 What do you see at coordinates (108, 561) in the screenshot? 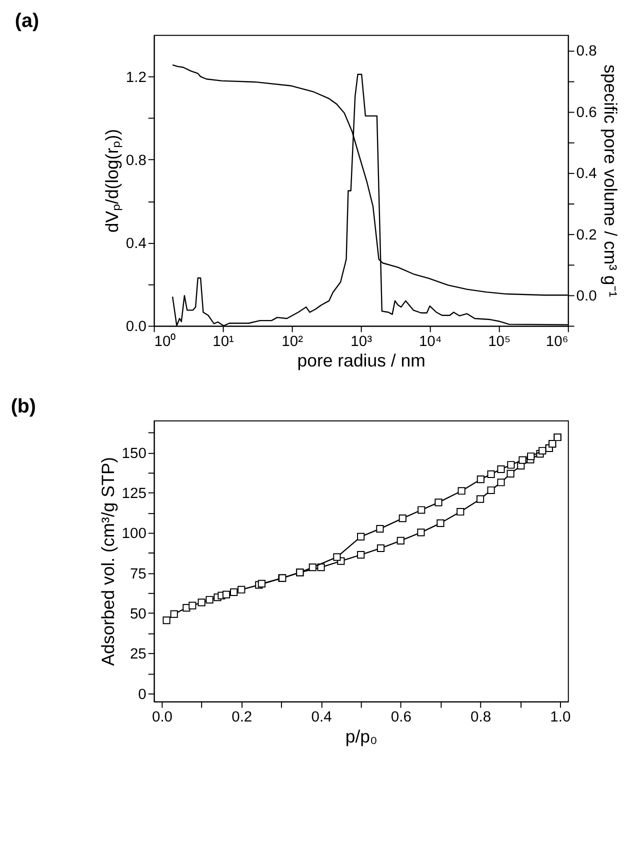
I see `y-axis-title: Adsorbed vol. (cm³/g STP)` at bounding box center [108, 561].